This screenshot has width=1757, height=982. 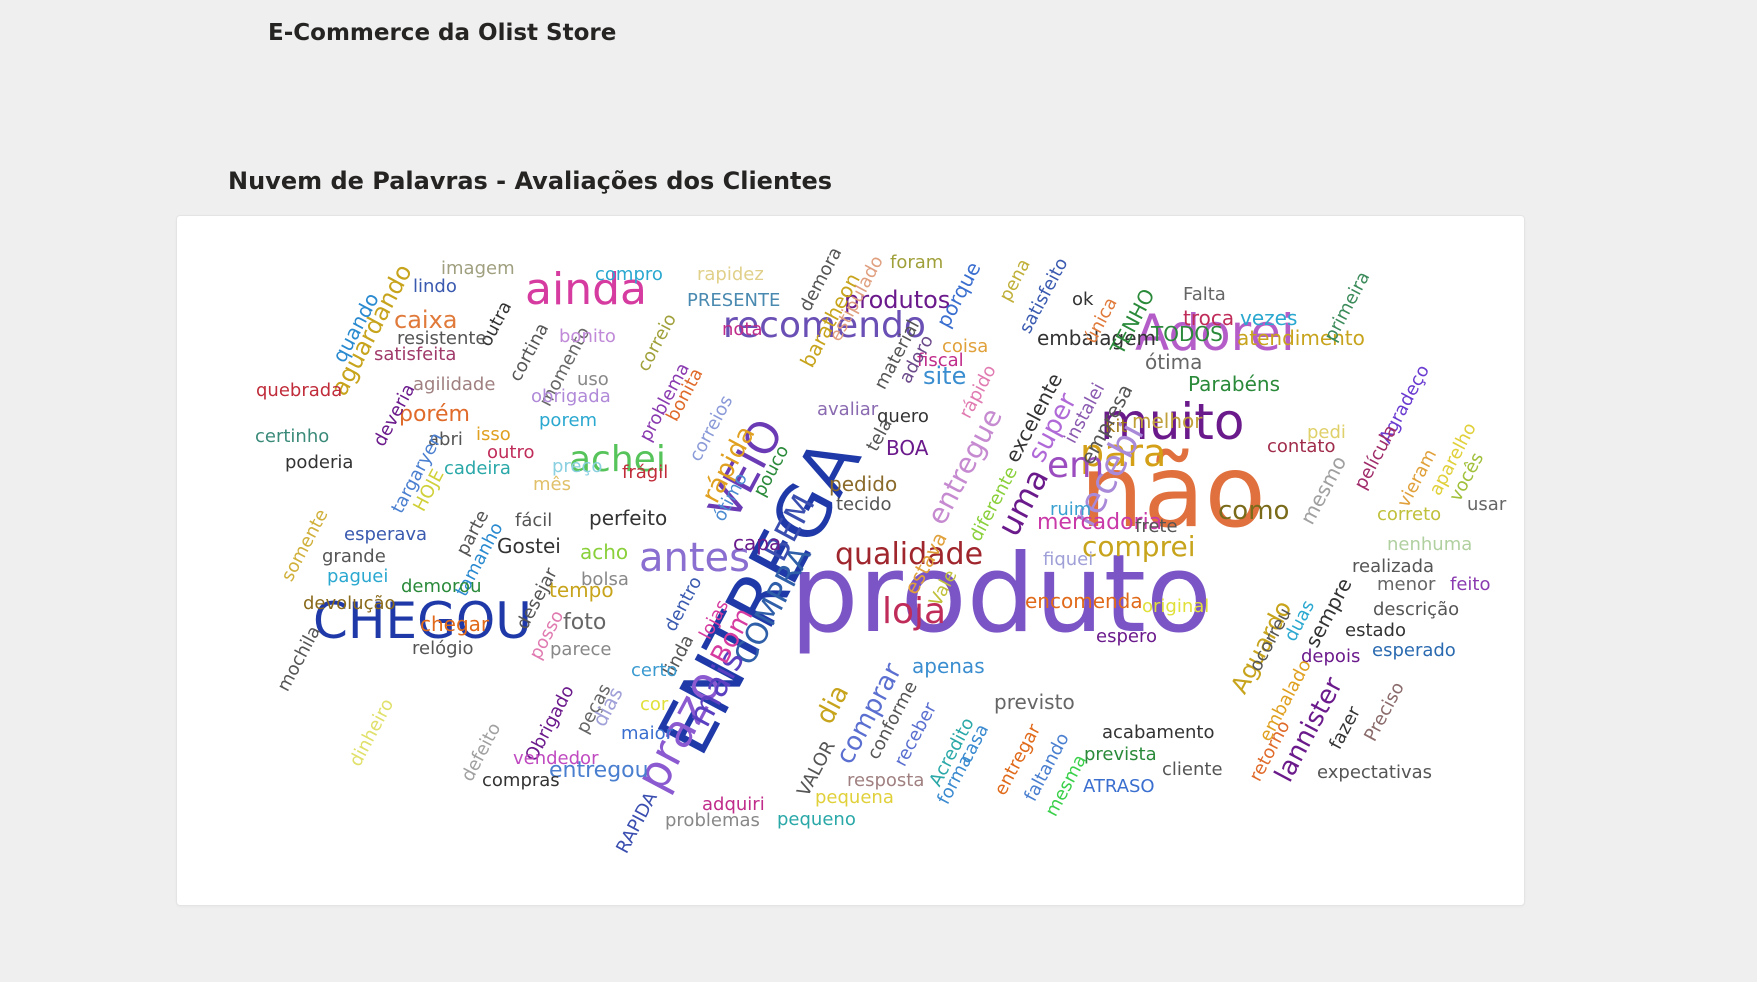 I want to click on cloud-word: melhor, so click(x=1167, y=421).